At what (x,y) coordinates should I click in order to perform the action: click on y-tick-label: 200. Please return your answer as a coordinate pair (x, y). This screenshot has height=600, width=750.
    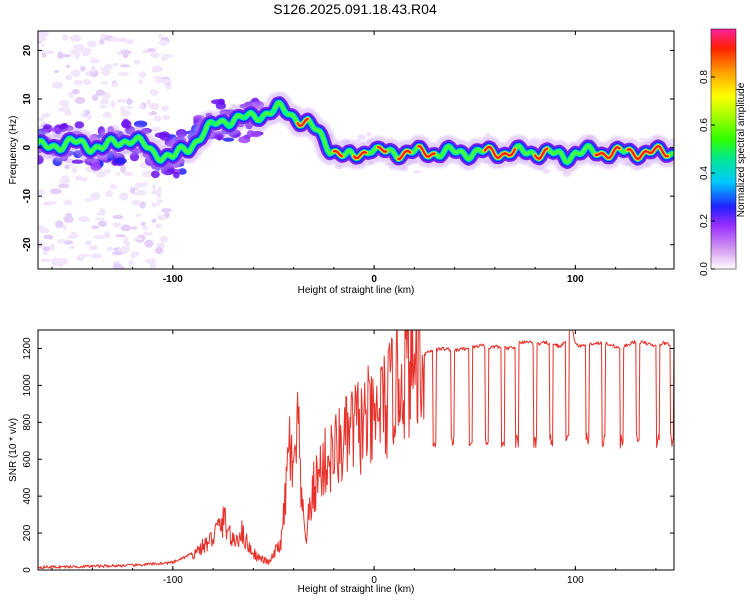
    Looking at the image, I should click on (27, 532).